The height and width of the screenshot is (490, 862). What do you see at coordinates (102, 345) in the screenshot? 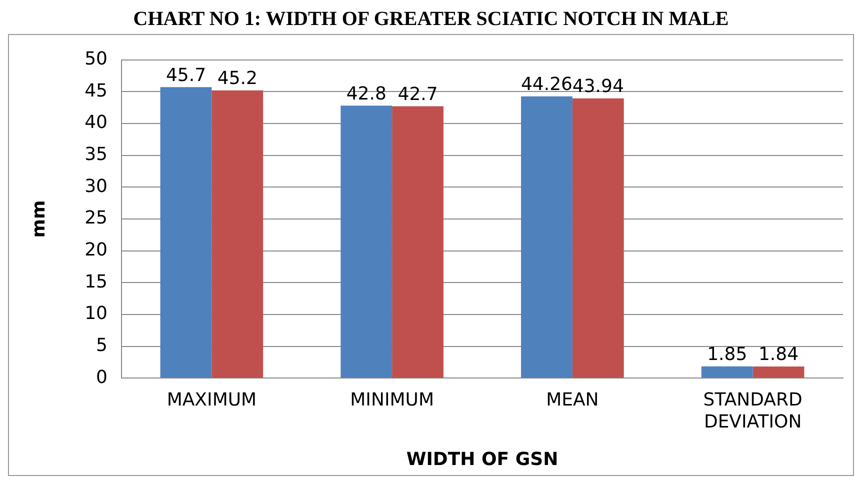
I see `y-tick-label: 5` at bounding box center [102, 345].